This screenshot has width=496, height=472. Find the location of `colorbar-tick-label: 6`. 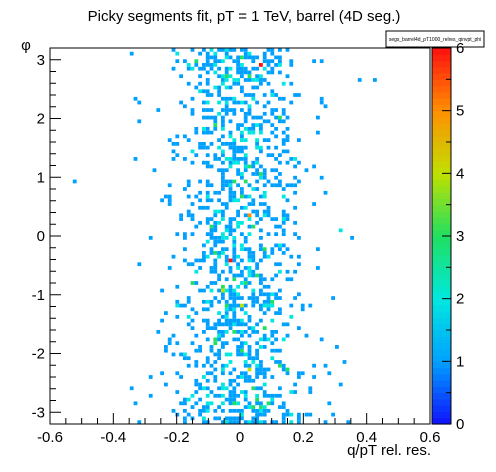

colorbar-tick-label: 6 is located at coordinates (460, 48).